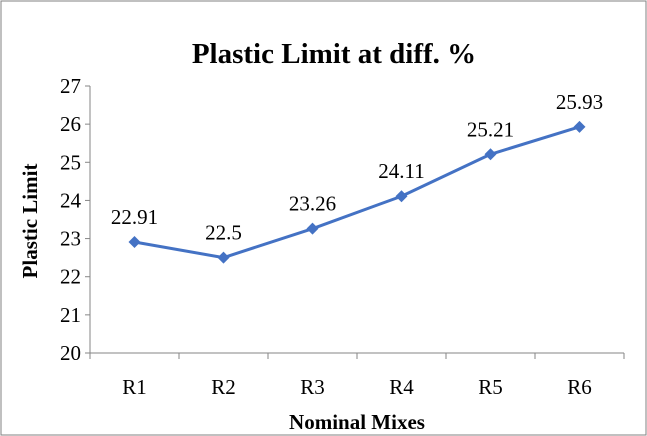  What do you see at coordinates (579, 102) in the screenshot?
I see `data-label: 25.93` at bounding box center [579, 102].